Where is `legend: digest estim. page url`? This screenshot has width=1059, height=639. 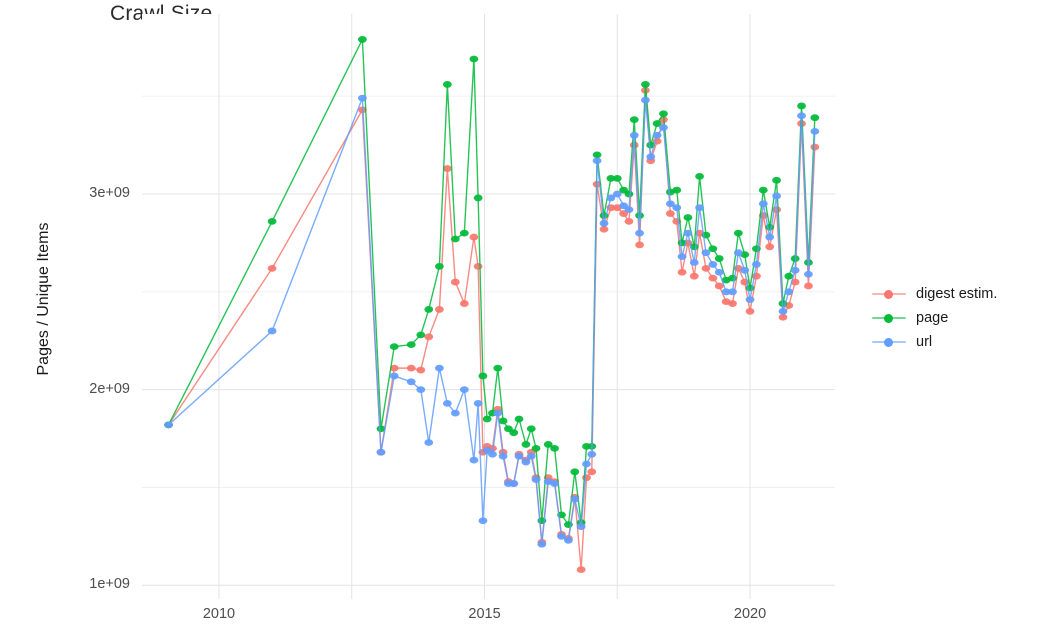
legend: digest estim. page url is located at coordinates (962, 318).